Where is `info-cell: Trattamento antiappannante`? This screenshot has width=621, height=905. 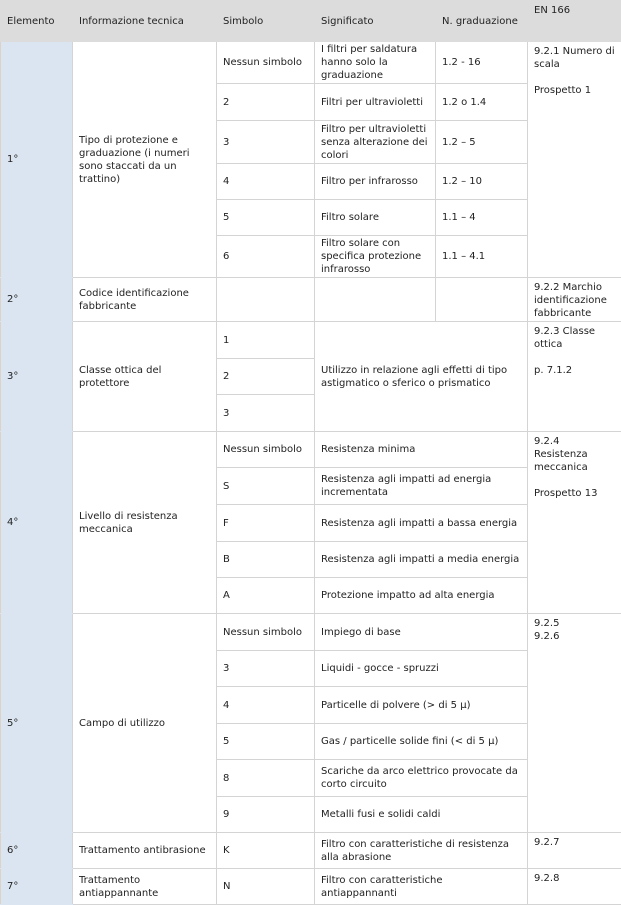
info-cell: Trattamento antiappannante is located at coordinates (145, 887).